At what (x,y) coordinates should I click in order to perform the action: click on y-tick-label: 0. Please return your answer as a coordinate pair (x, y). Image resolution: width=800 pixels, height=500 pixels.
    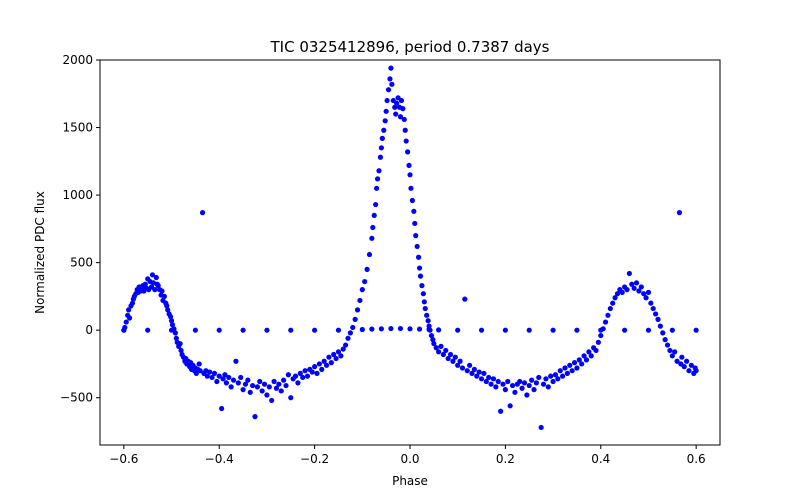
    Looking at the image, I should click on (89, 330).